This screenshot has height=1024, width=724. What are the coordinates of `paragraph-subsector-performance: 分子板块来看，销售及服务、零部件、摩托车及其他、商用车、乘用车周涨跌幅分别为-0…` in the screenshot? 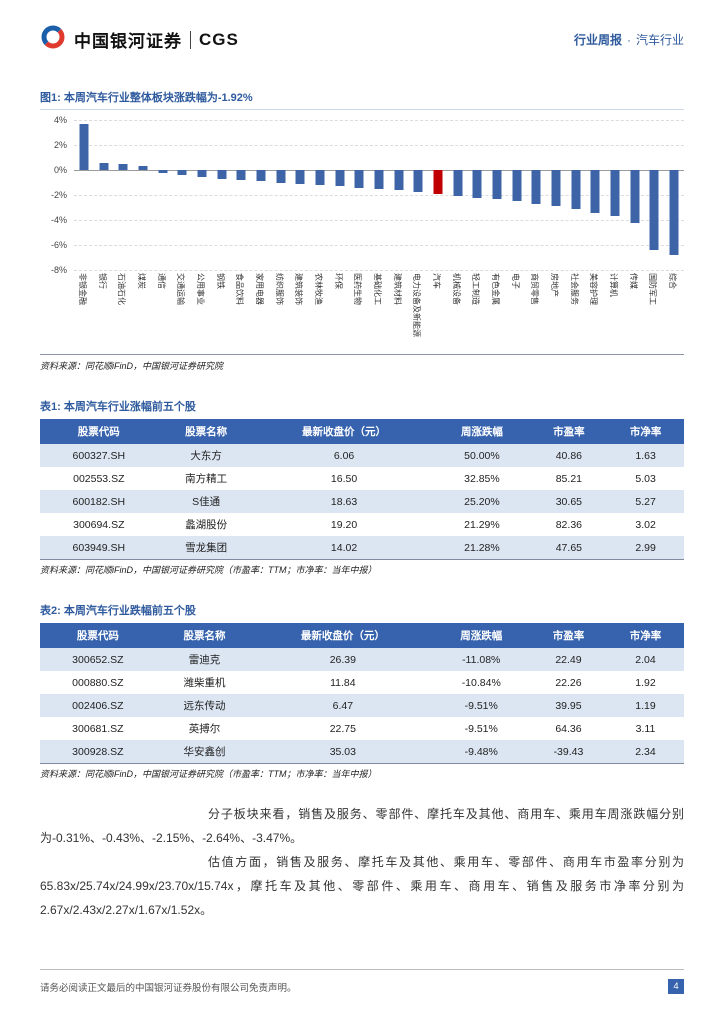 It's located at (362, 826).